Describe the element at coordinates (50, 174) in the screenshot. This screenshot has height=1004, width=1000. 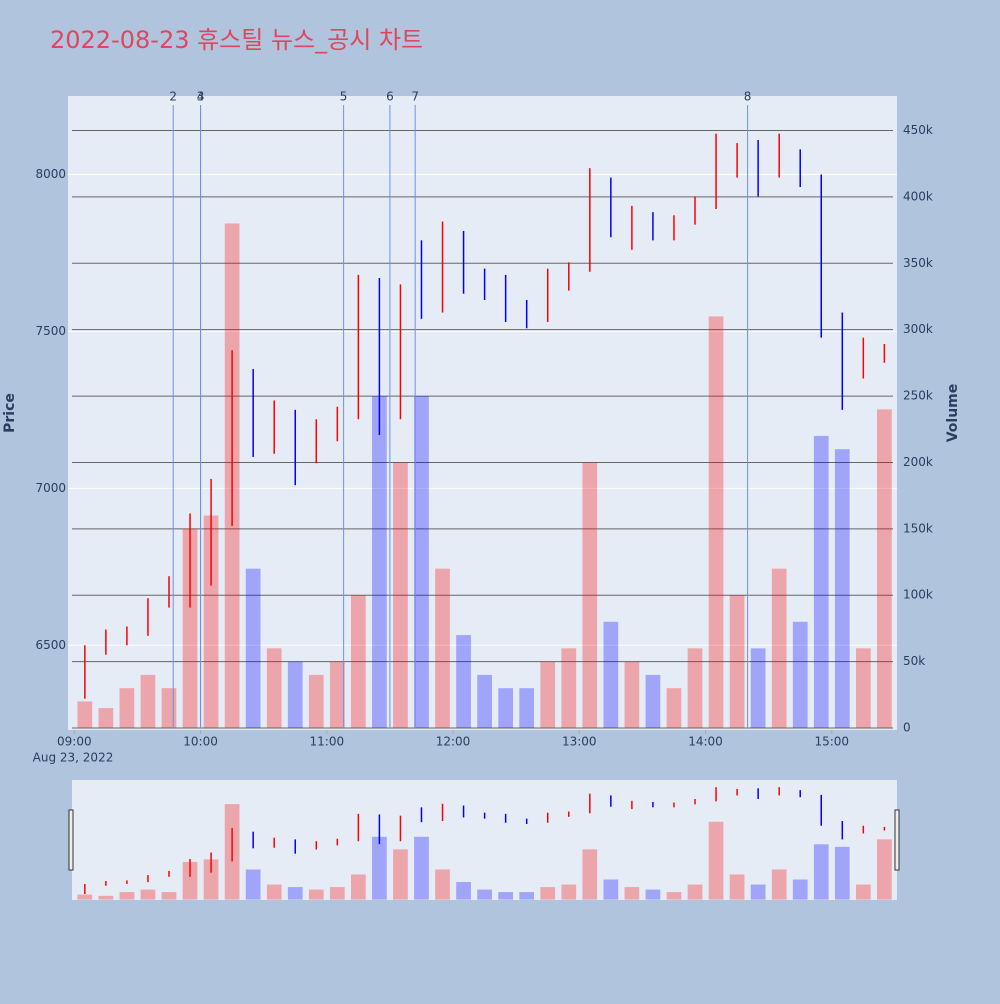
I see `y-tick-label: 8000` at that location.